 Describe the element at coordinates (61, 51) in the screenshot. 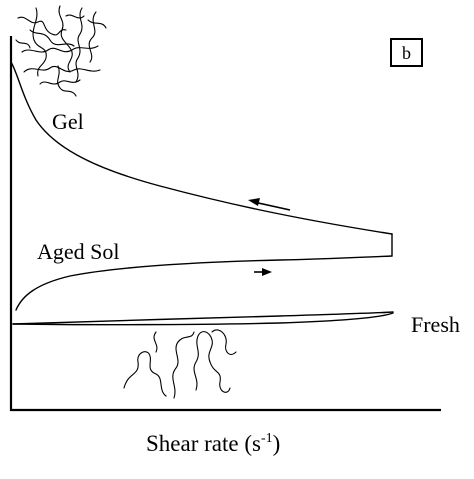

I see `gel-network-sketch` at that location.